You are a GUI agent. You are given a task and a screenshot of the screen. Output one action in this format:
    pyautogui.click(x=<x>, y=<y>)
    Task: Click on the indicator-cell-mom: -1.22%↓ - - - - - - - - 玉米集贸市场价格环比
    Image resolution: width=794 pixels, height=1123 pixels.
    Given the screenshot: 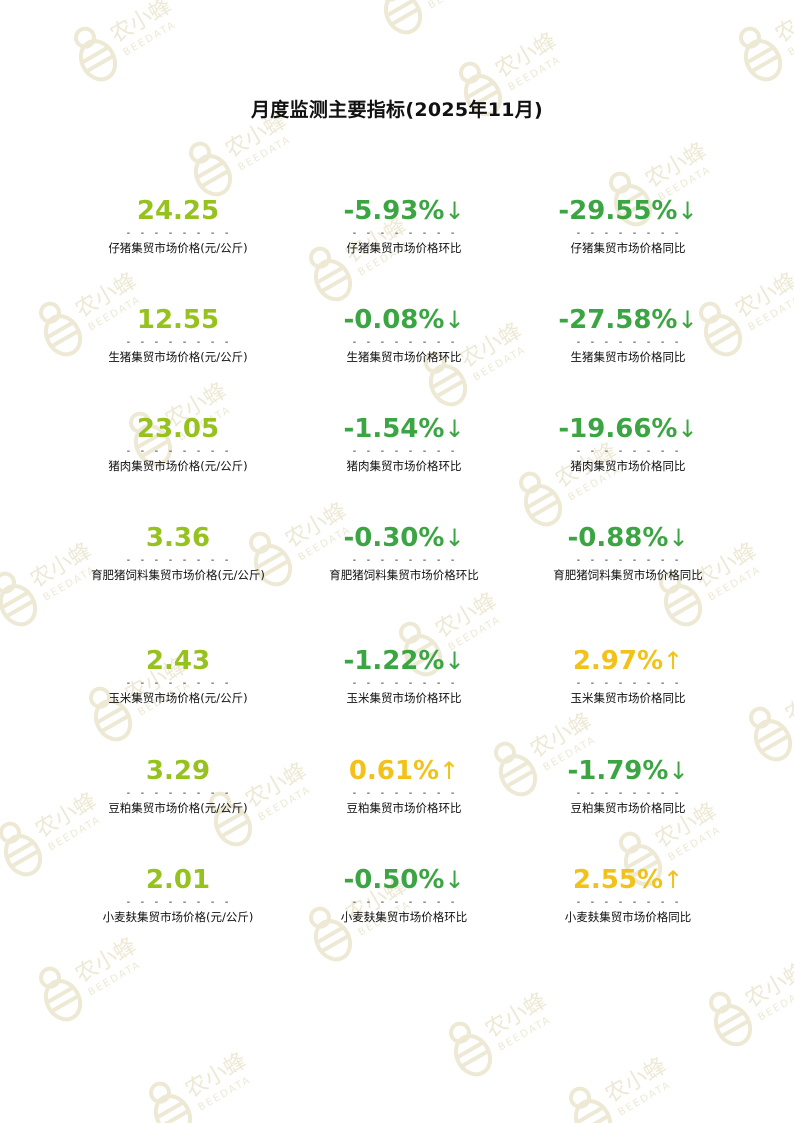 What is the action you would take?
    pyautogui.click(x=404, y=675)
    